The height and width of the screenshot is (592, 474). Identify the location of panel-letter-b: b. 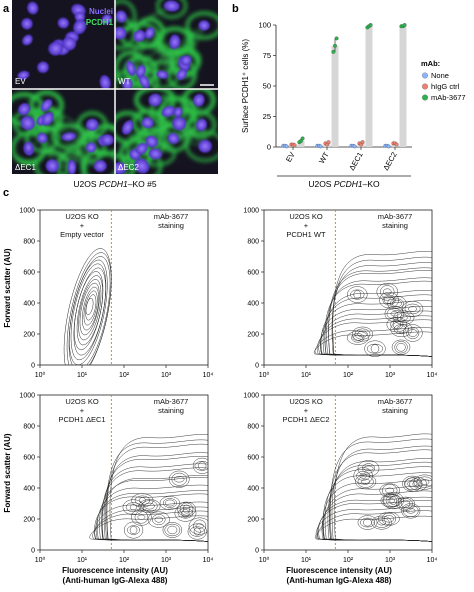
(235, 9).